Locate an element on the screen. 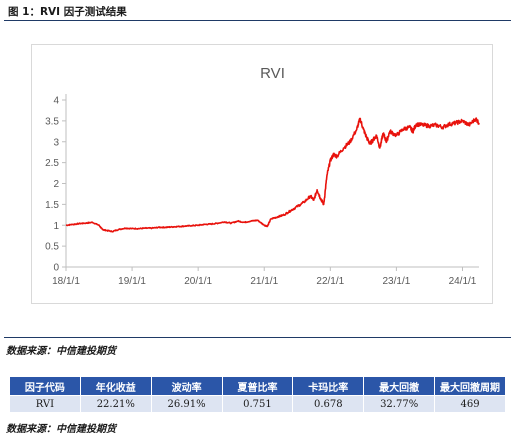 This screenshot has width=515, height=436. y-tick-label: 1 is located at coordinates (56, 226).